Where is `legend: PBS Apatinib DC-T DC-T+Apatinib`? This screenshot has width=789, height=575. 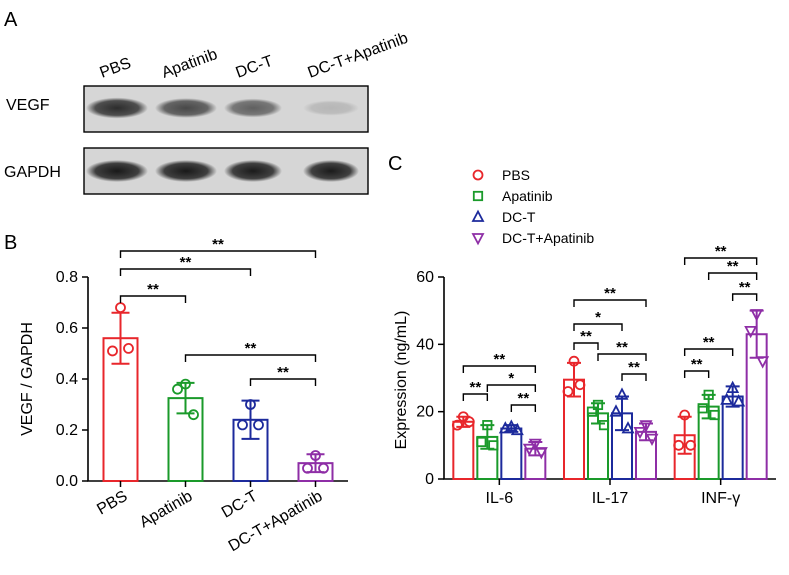 legend: PBS Apatinib DC-T DC-T+Apatinib is located at coordinates (532, 206).